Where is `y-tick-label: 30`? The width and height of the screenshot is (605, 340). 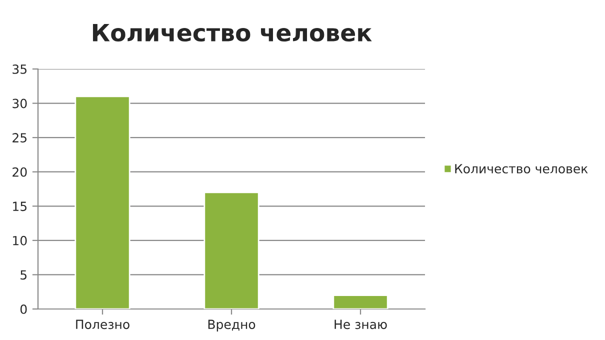 y-tick-label: 30 is located at coordinates (19, 103).